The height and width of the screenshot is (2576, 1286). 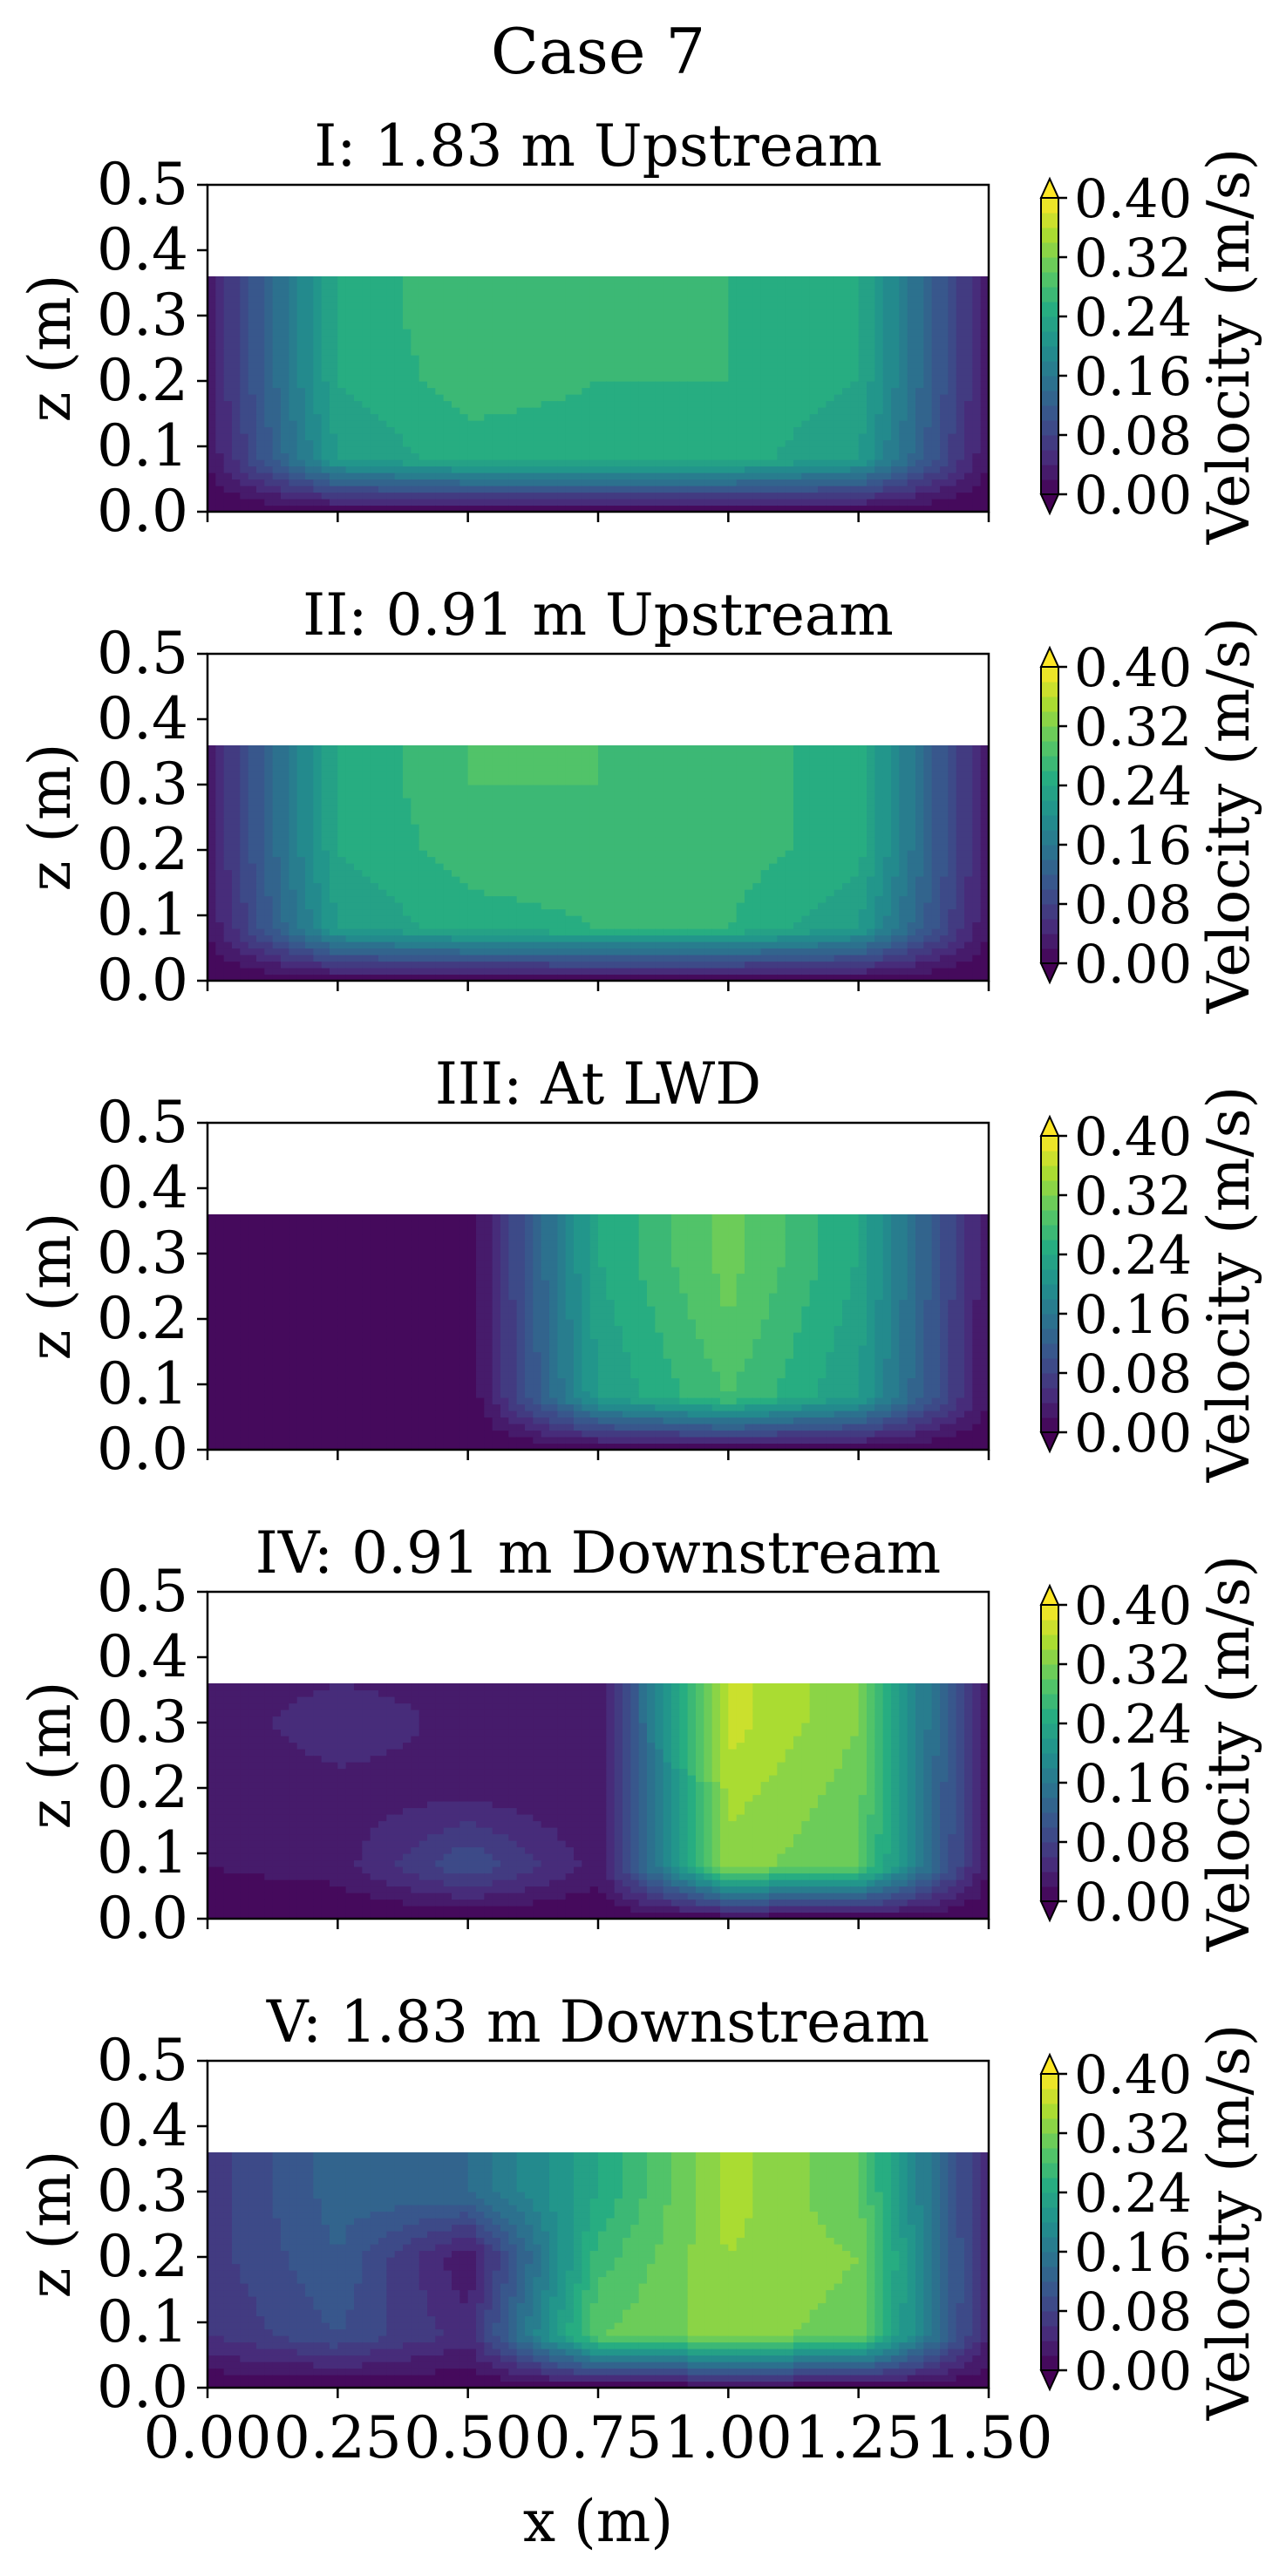 I want to click on colorbar-segment, so click(x=1049, y=339).